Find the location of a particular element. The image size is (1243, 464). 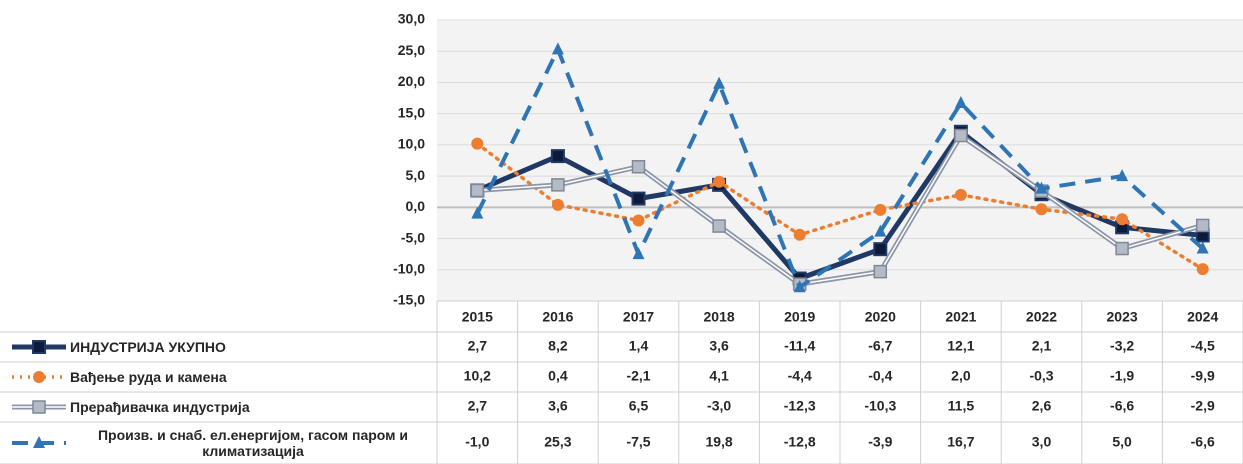

table-value: 5,0 is located at coordinates (1122, 442).